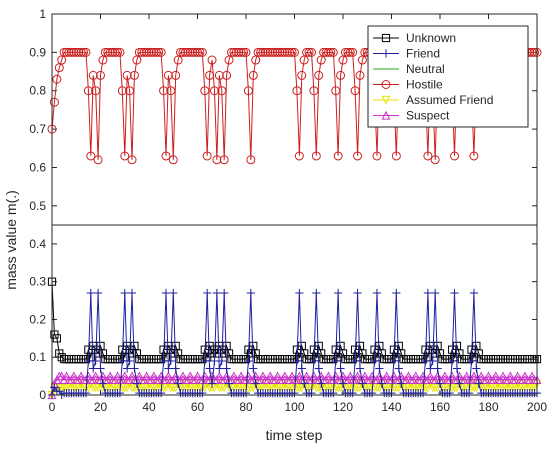 This screenshot has width=550, height=451. What do you see at coordinates (294, 385) in the screenshot?
I see `series-suspect` at bounding box center [294, 385].